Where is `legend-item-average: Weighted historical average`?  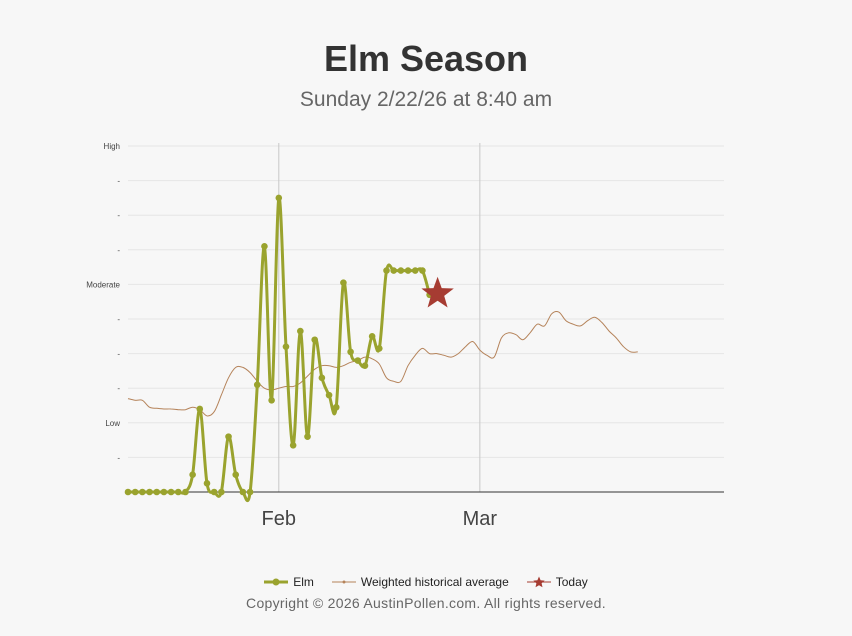 legend-item-average: Weighted historical average is located at coordinates (420, 582).